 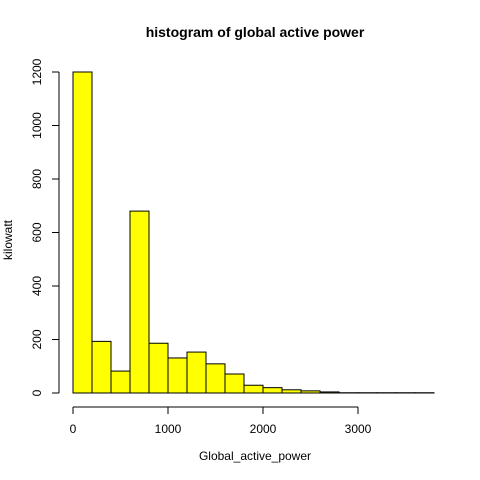 I want to click on chart-title: histogram of global active power, so click(x=255, y=32).